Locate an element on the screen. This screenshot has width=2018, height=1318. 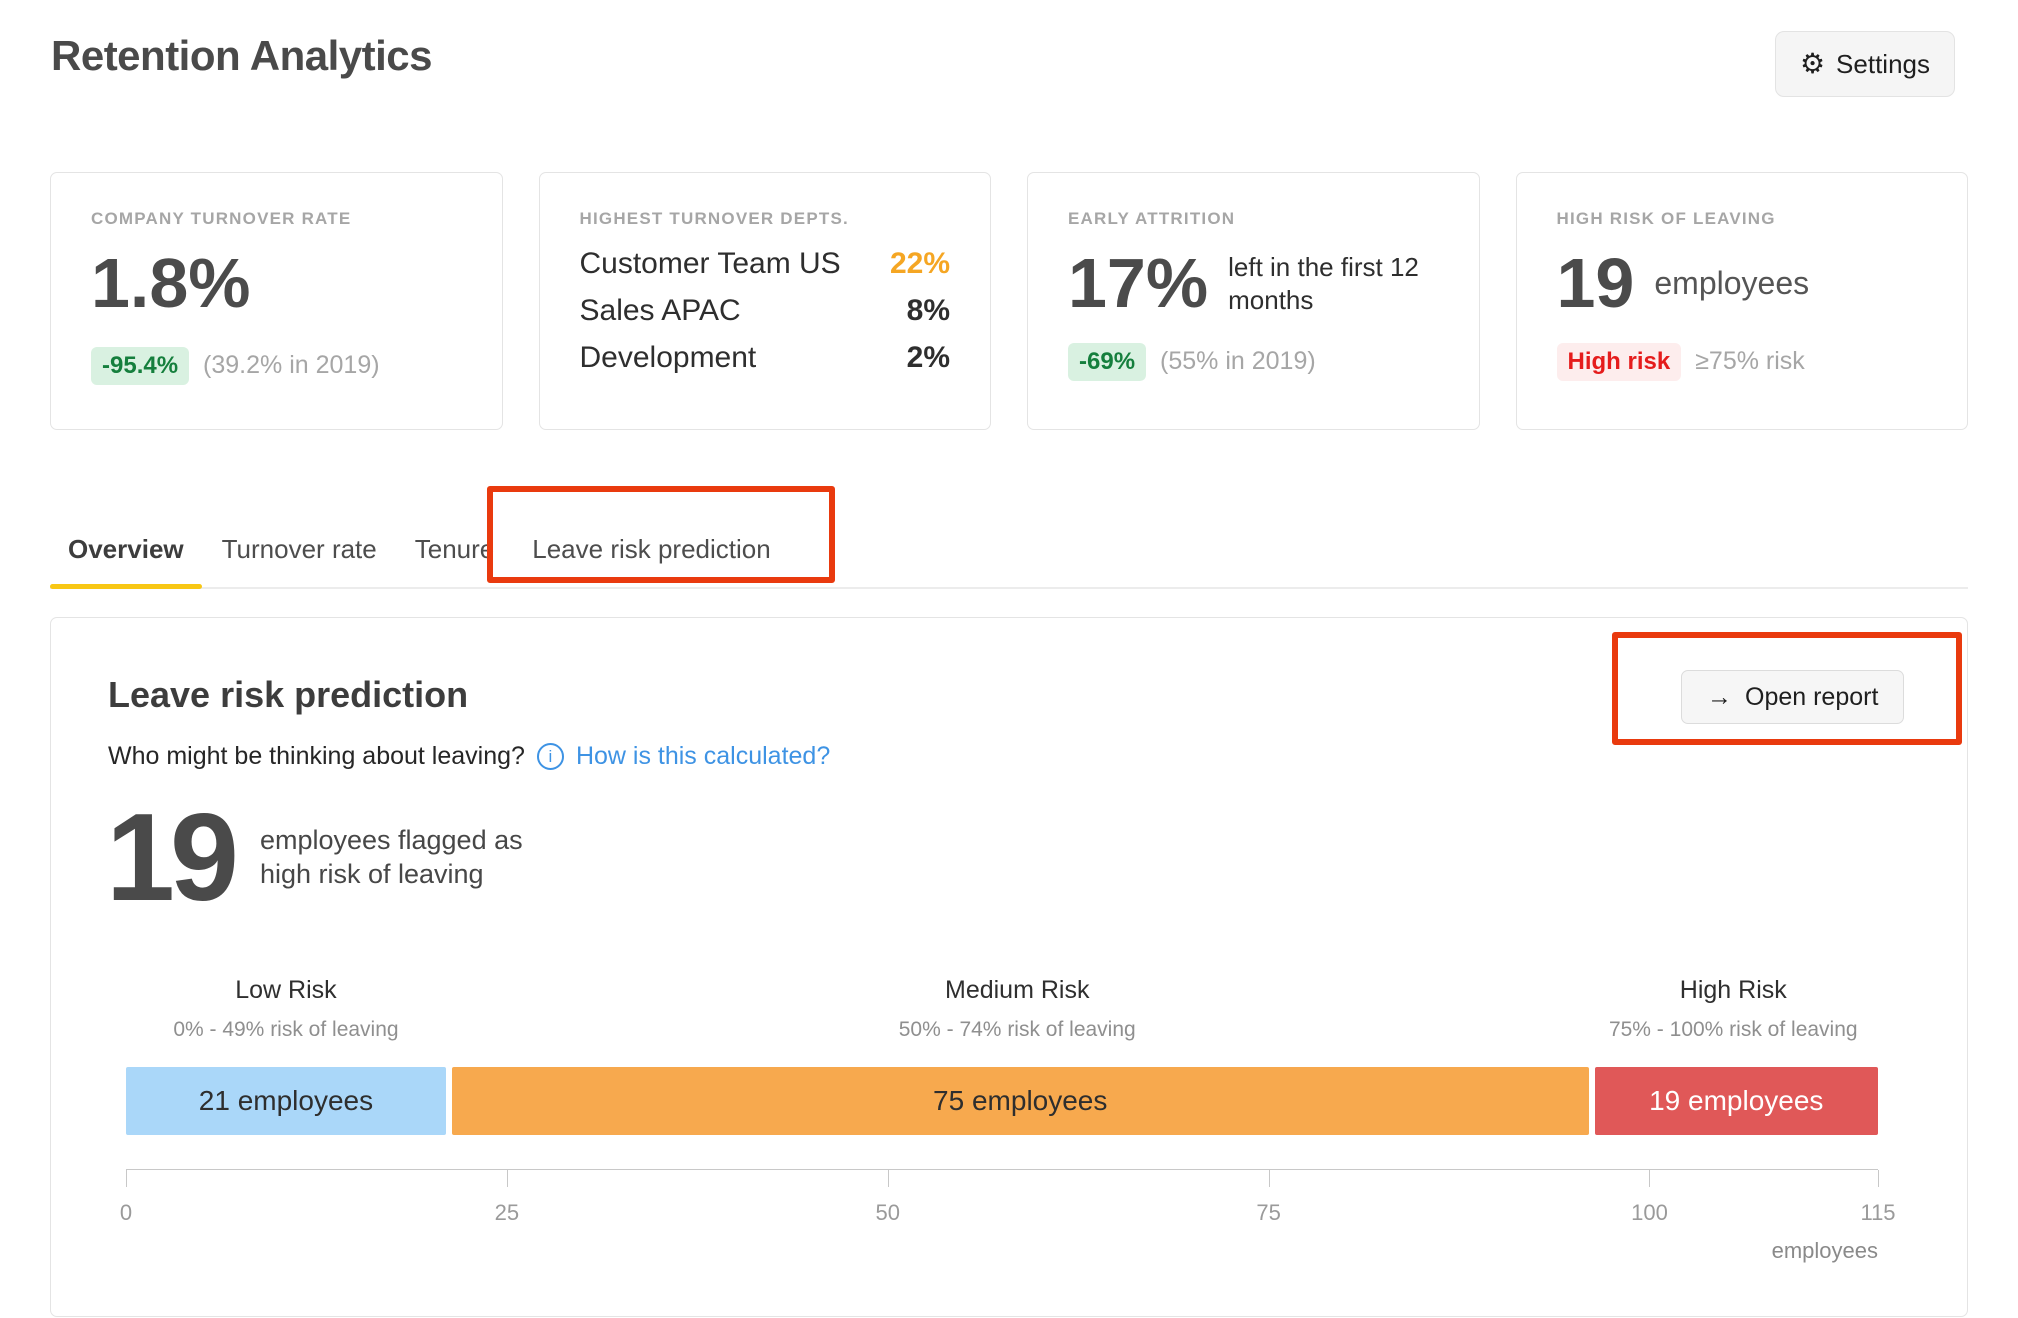
tab-overview: Overview is located at coordinates (126, 556).